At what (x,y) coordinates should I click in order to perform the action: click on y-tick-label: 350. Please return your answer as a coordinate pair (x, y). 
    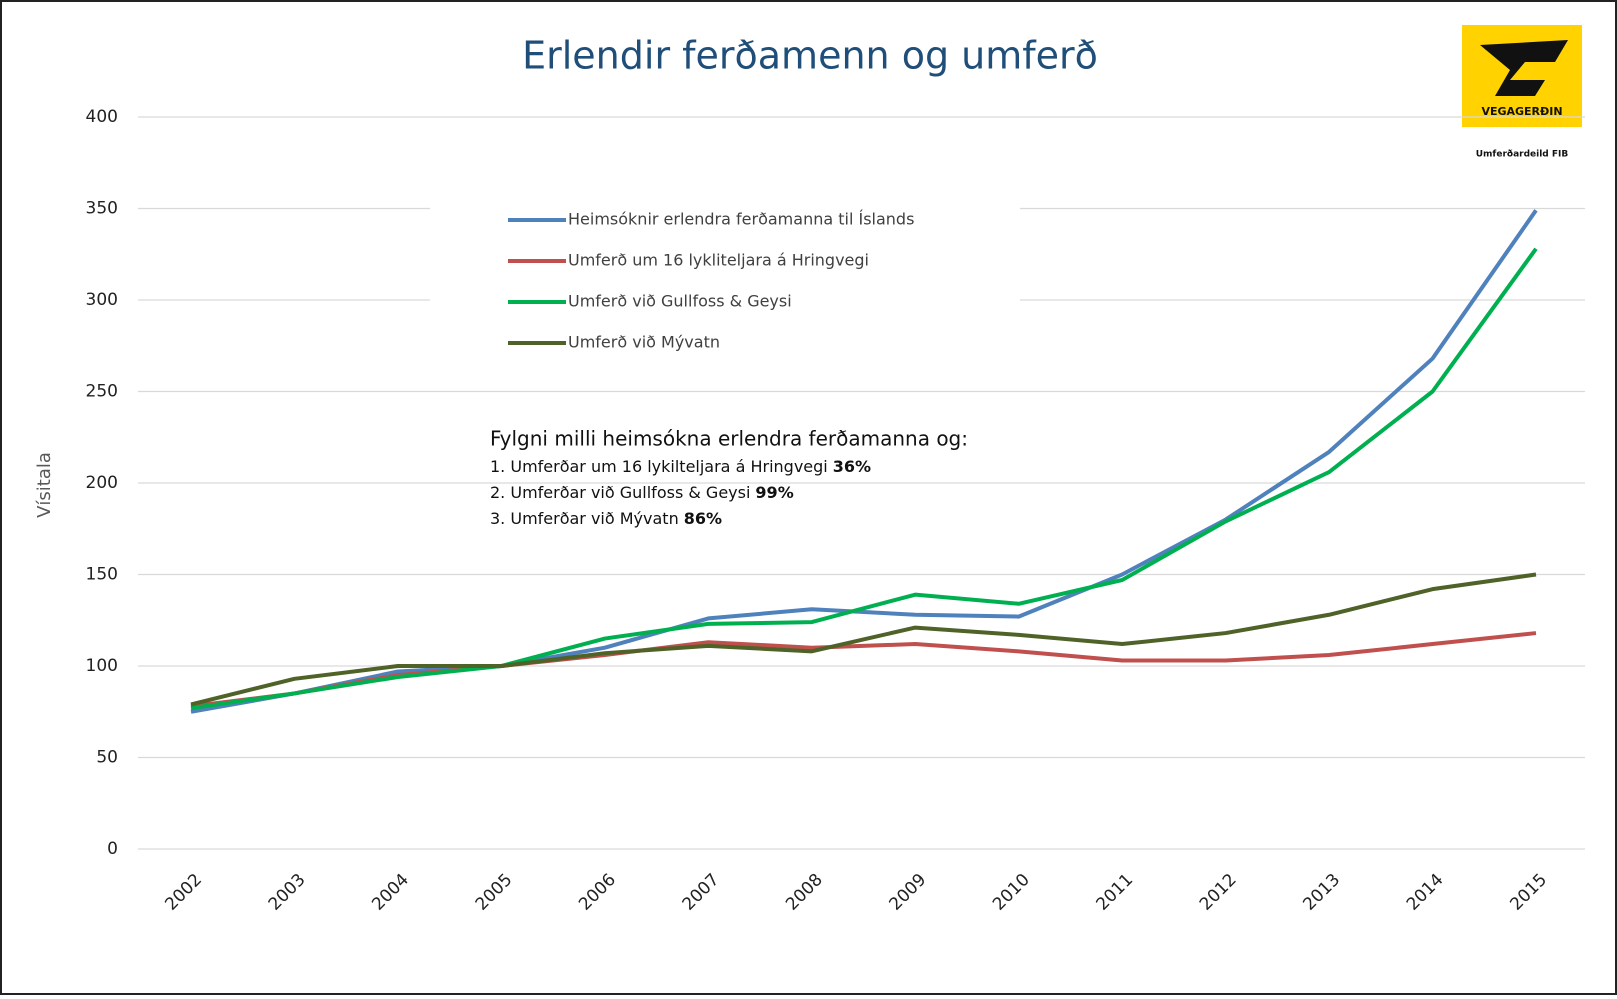
    Looking at the image, I should click on (102, 209).